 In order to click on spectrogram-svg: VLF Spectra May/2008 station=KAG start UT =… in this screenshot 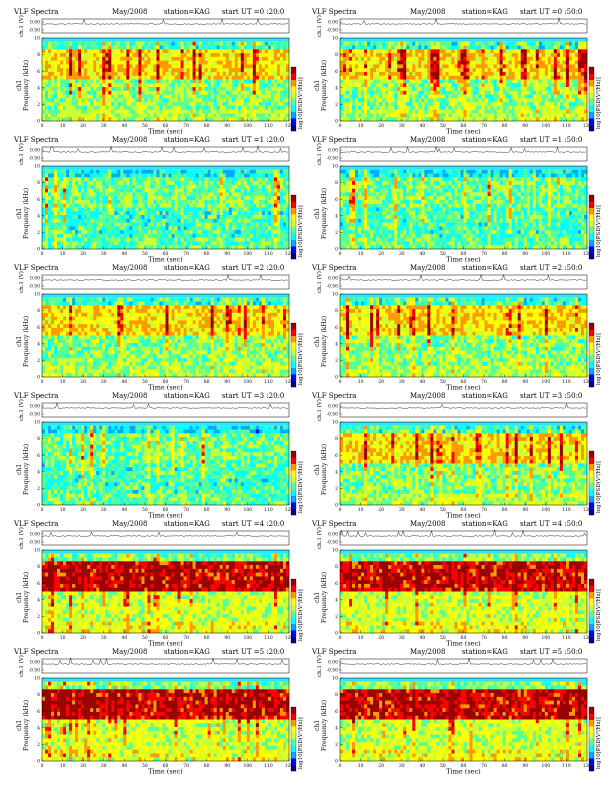, I will do `click(158, 328)`.